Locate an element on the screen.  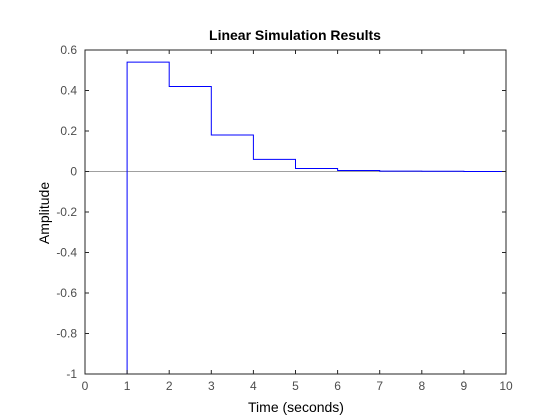
x-tick-label: 0 is located at coordinates (85, 386).